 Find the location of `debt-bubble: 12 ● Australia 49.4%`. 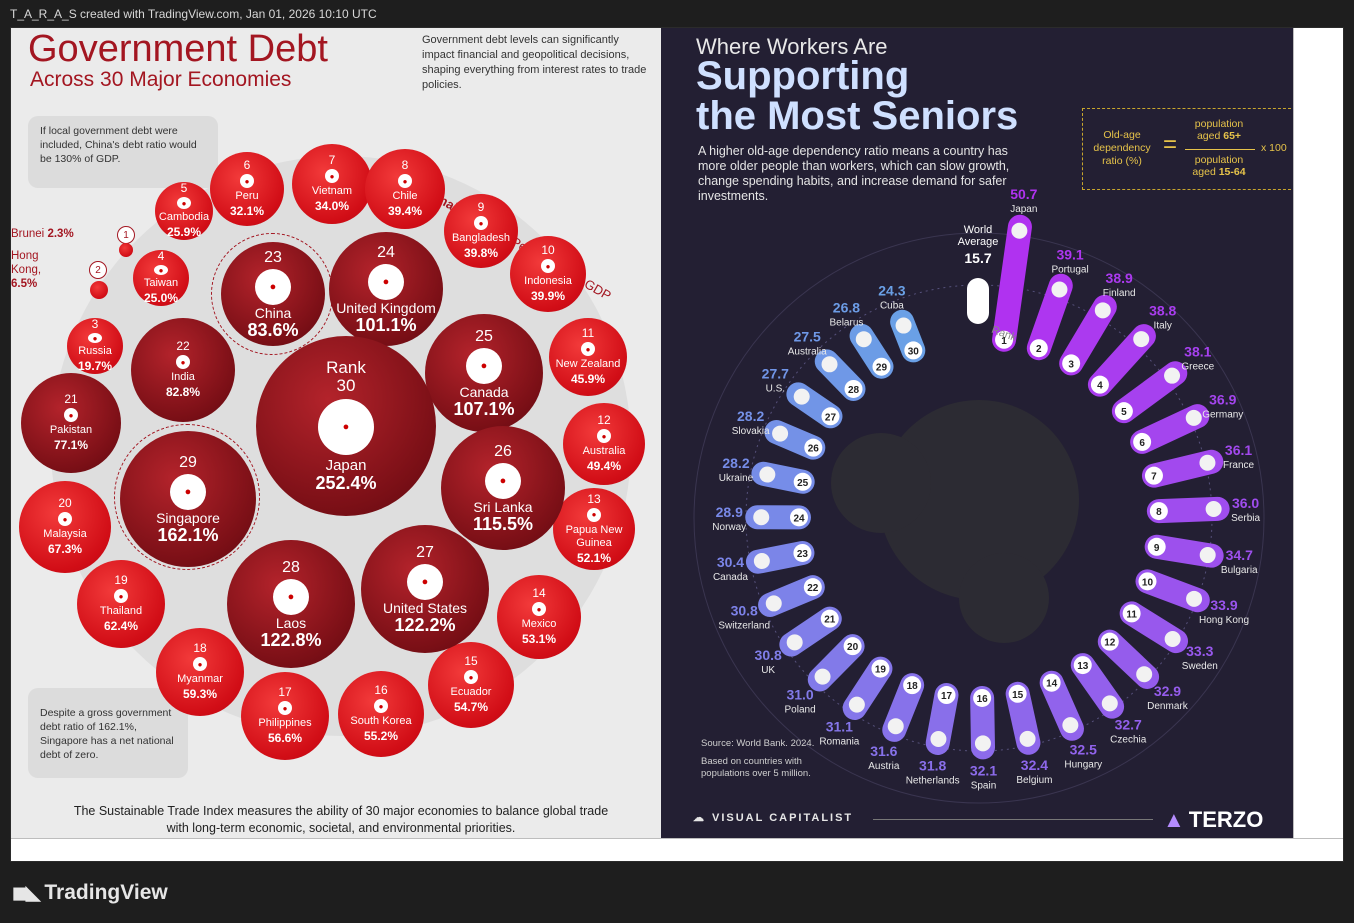

debt-bubble: 12 ● Australia 49.4% is located at coordinates (604, 444).